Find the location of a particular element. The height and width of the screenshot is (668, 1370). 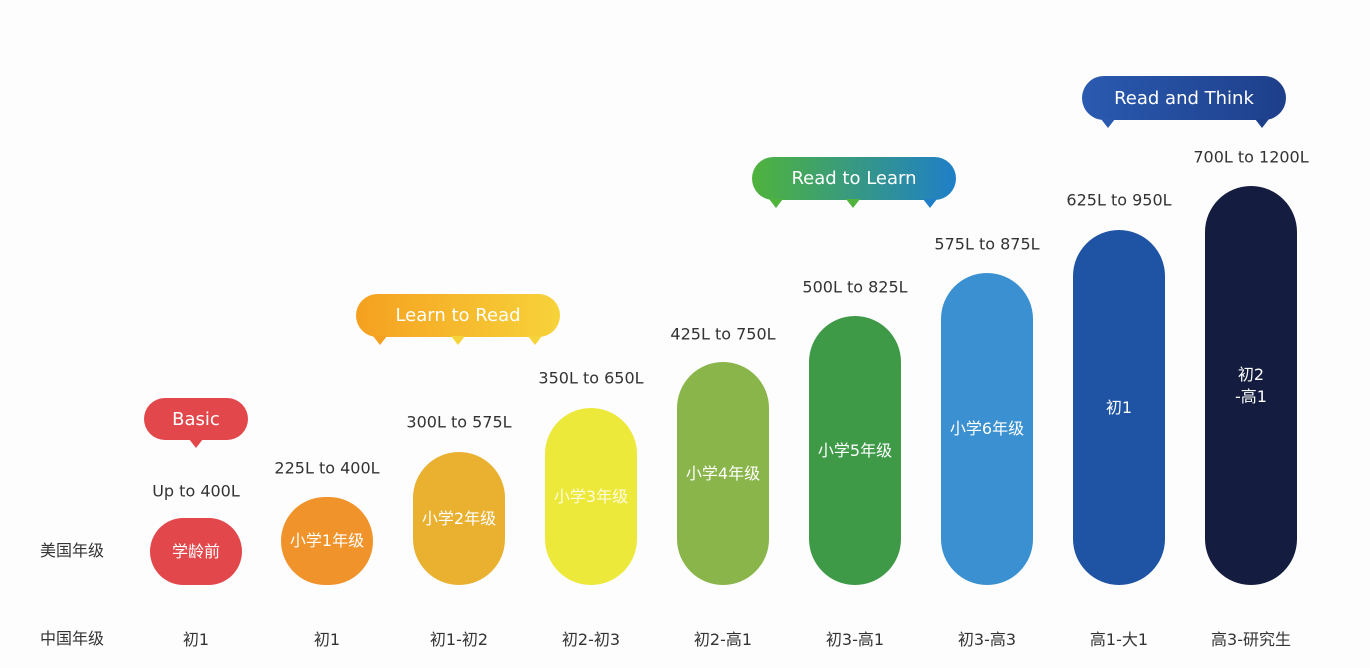

grade-pill: 小学5年级 is located at coordinates (855, 450).